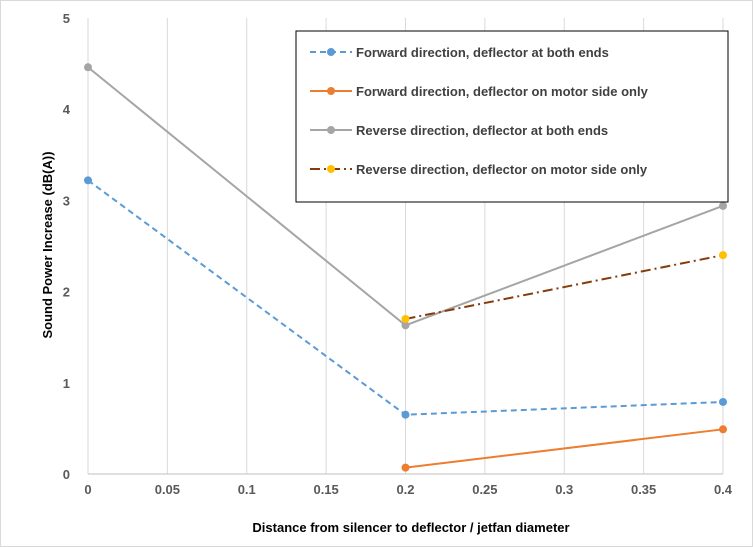 Image resolution: width=753 pixels, height=547 pixels. Describe the element at coordinates (67, 109) in the screenshot. I see `y-tick-label: 4` at that location.